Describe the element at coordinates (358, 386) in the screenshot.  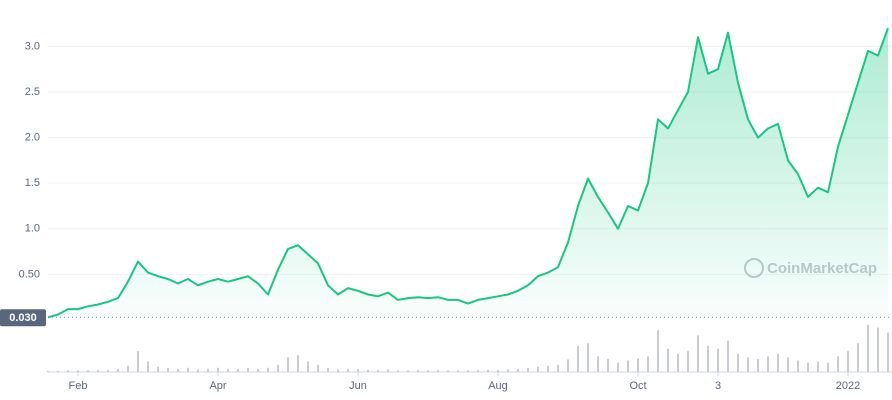
I see `x-tick-label: Jun` at that location.